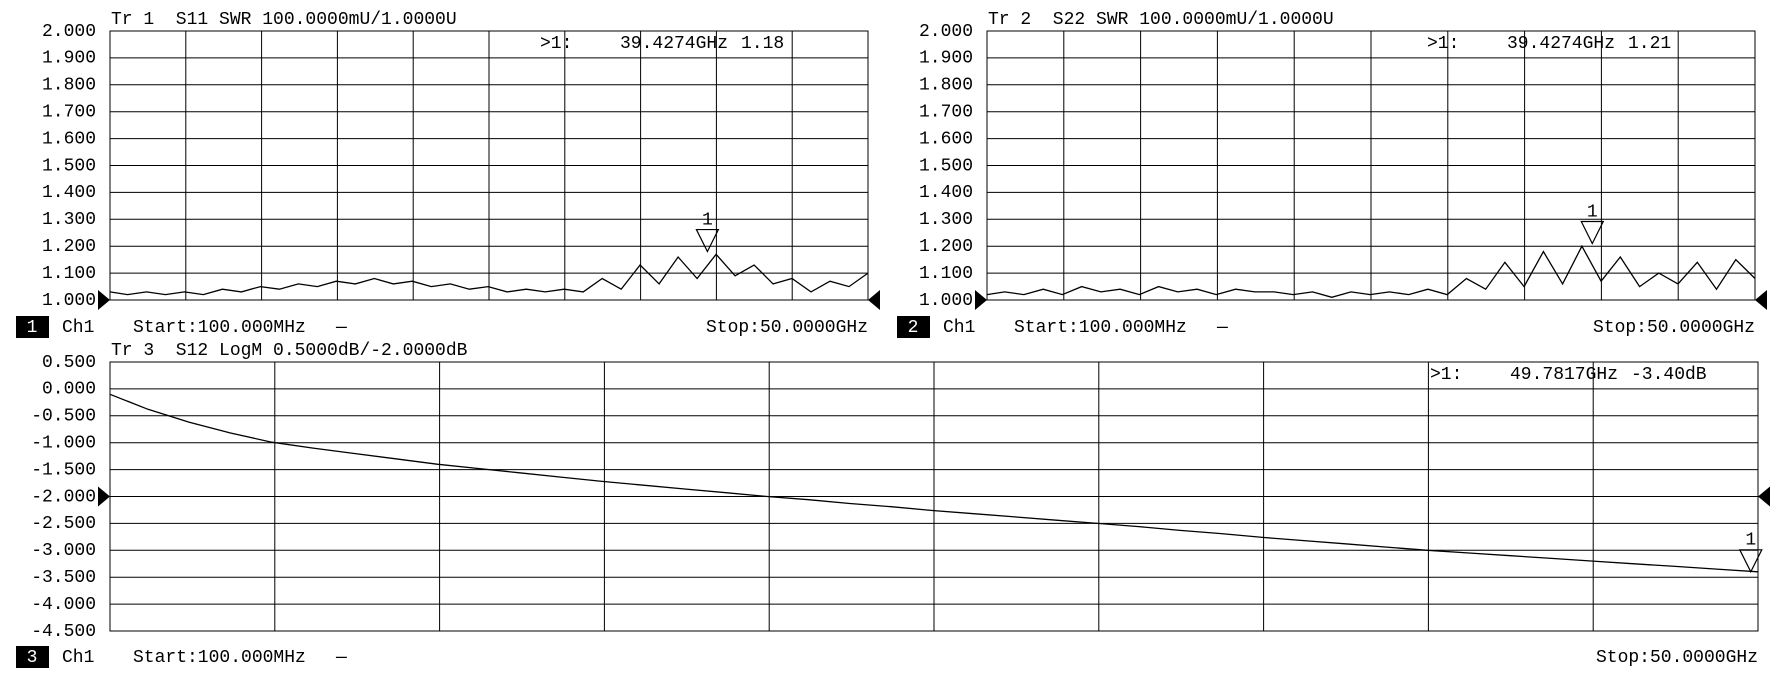 Image resolution: width=1778 pixels, height=676 pixels. Describe the element at coordinates (63, 497) in the screenshot. I see `y-tick-label: -2.000` at that location.